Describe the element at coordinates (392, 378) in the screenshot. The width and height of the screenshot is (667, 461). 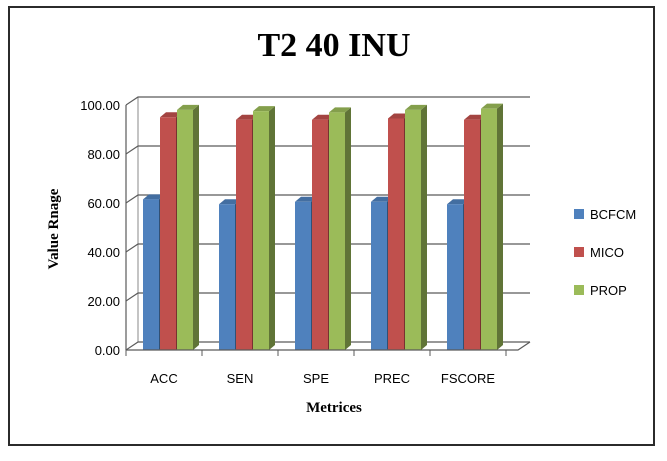
I see `x-tick-label: PREC` at that location.